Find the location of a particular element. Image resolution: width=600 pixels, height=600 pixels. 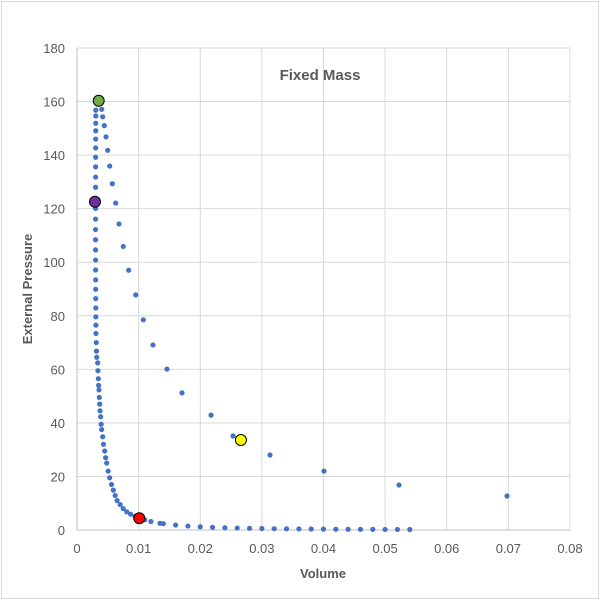

x-tick-label: 0.01 is located at coordinates (138, 548).